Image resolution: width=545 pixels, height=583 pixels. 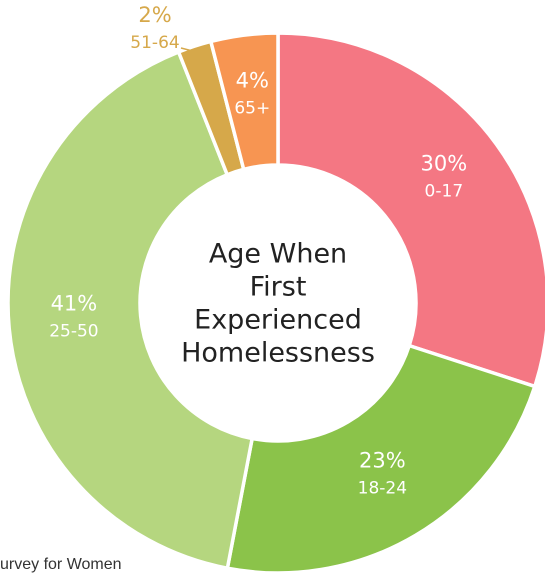 What do you see at coordinates (278, 353) in the screenshot?
I see `center-title-line: Homelessness` at bounding box center [278, 353].